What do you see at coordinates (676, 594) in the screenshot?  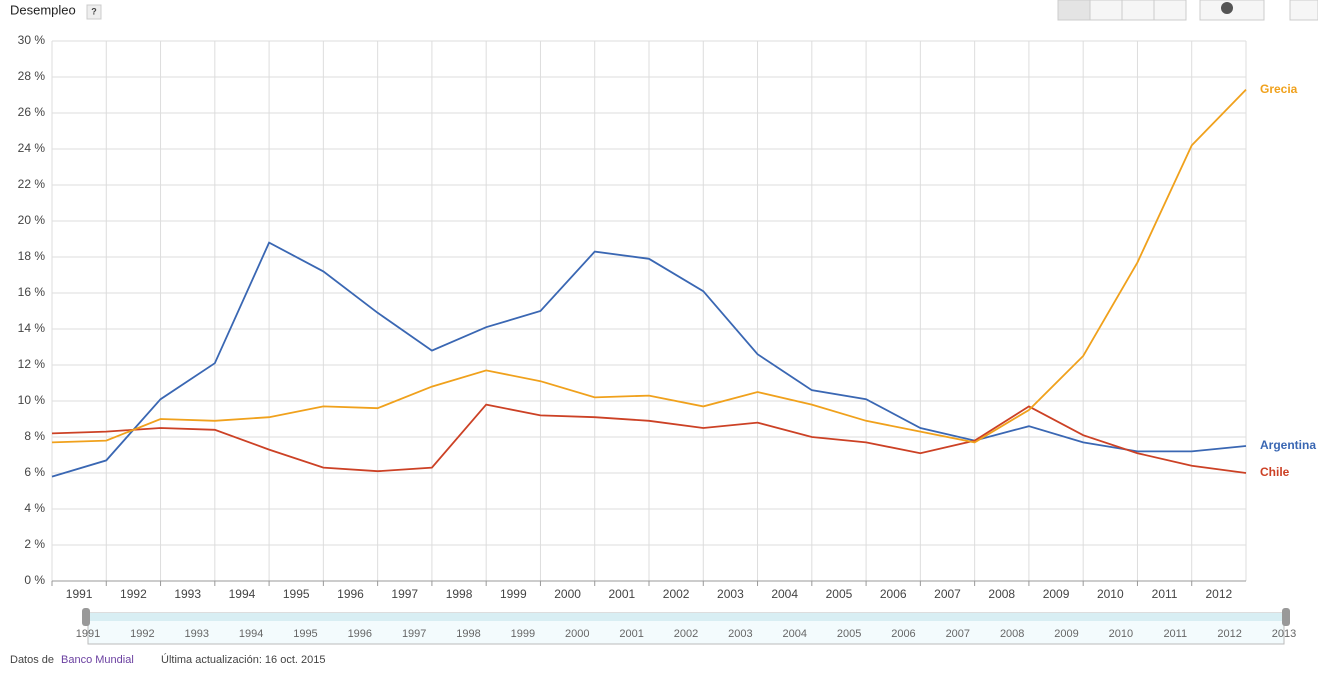 I see `x-tick-label: 2002` at bounding box center [676, 594].